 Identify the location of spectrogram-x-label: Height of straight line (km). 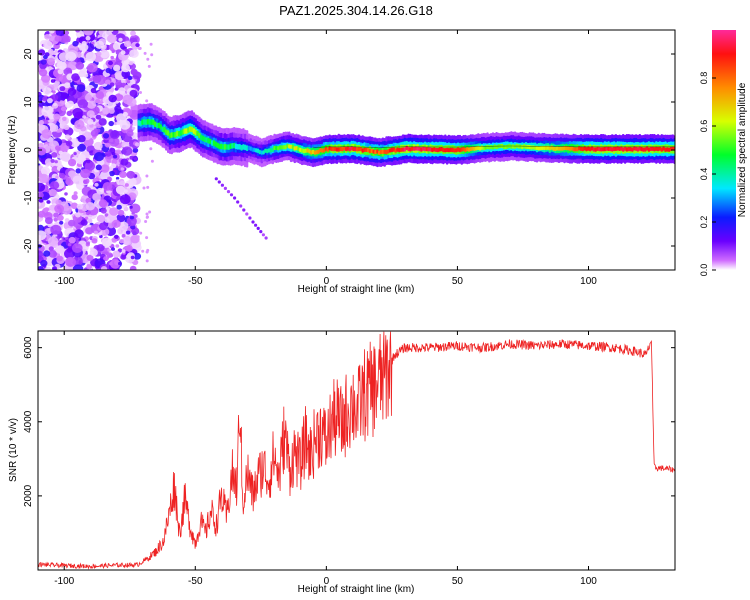
(356, 289).